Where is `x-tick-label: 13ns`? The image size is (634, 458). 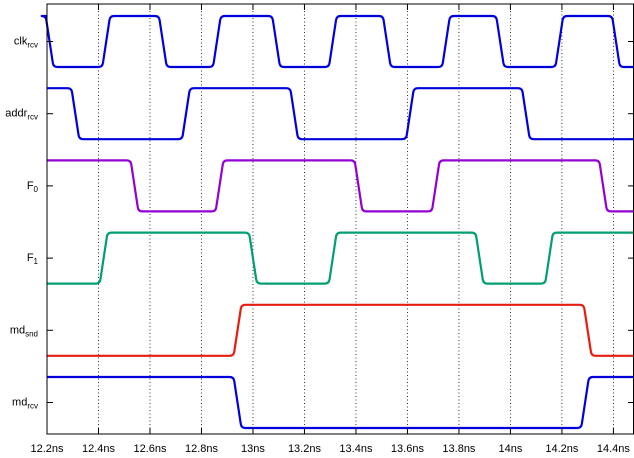 x-tick-label: 13ns is located at coordinates (253, 449).